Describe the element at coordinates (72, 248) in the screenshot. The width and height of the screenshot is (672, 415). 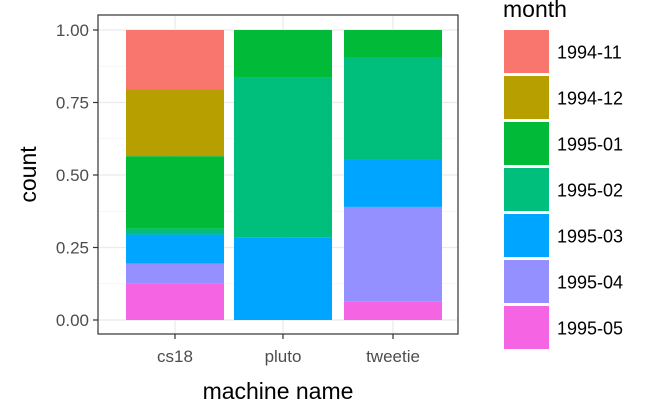
I see `y-tick-label: 0.25` at that location.